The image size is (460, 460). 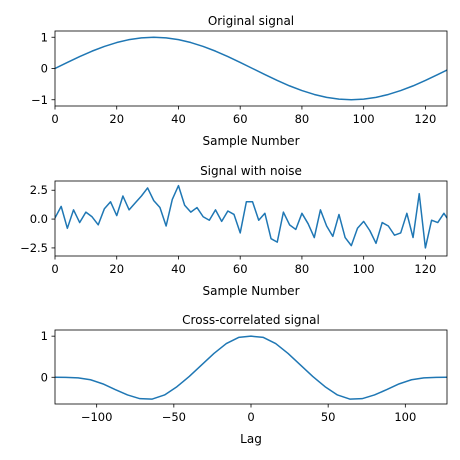 I want to click on original-x-tick-label: 120, so click(x=425, y=119).